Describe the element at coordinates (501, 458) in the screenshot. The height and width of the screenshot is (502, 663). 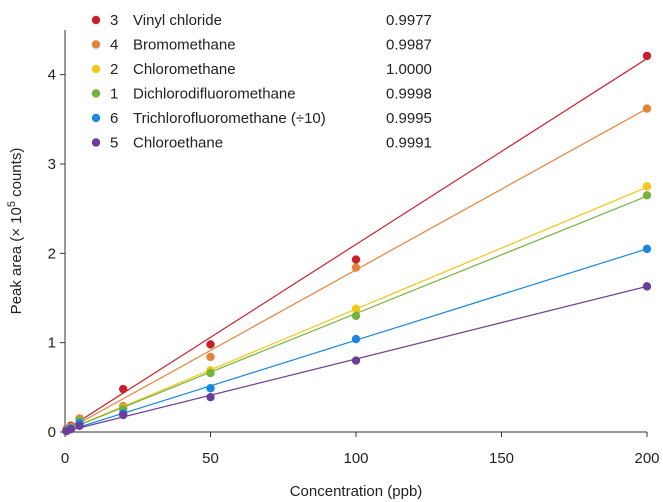
I see `x-tick-label: 150` at that location.